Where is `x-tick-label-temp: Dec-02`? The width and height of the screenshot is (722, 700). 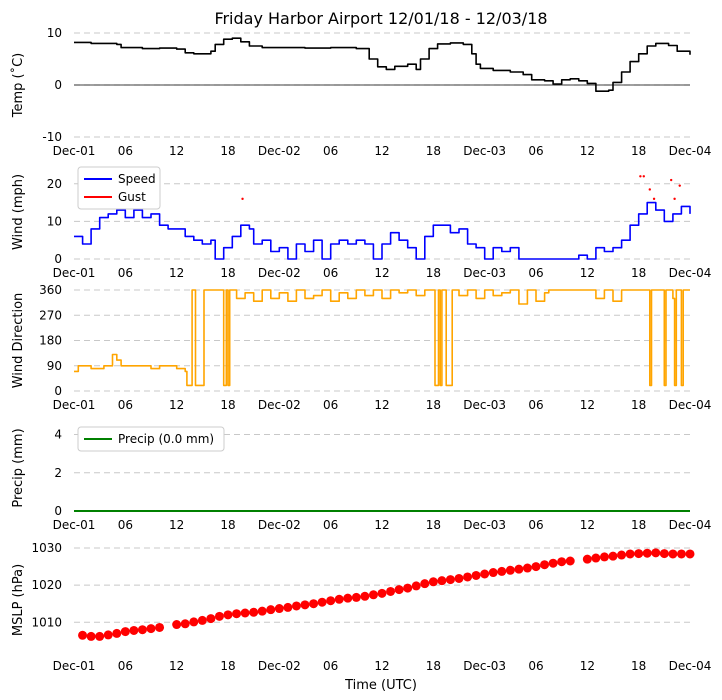
x-tick-label-temp: Dec-02 is located at coordinates (279, 151).